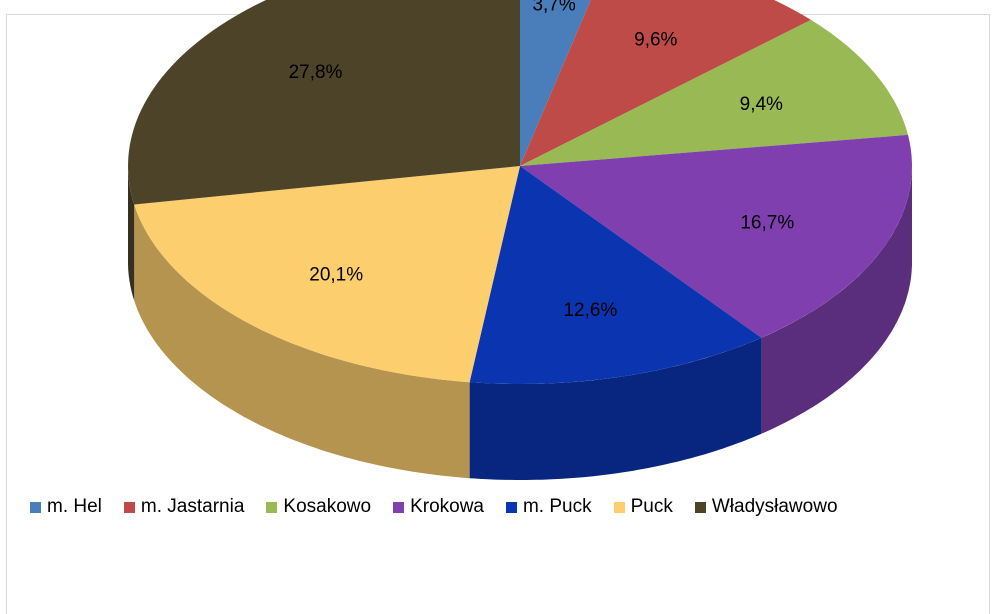 This screenshot has height=614, width=992. What do you see at coordinates (590, 310) in the screenshot?
I see `data-label: 12,6%` at bounding box center [590, 310].